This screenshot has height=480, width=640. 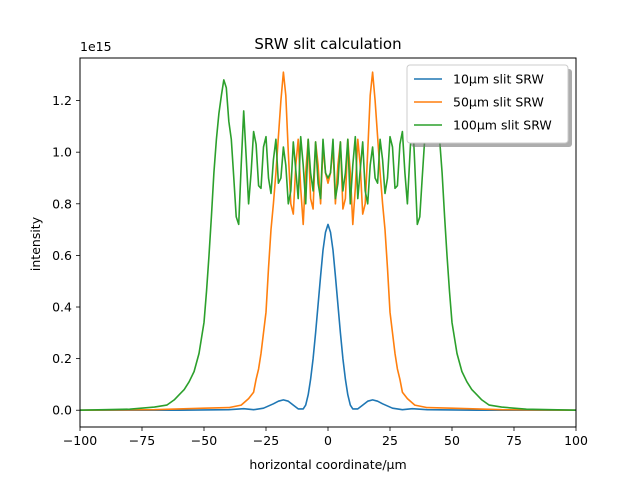 What do you see at coordinates (327, 44) in the screenshot?
I see `chart-title: SRW slit calculation` at bounding box center [327, 44].